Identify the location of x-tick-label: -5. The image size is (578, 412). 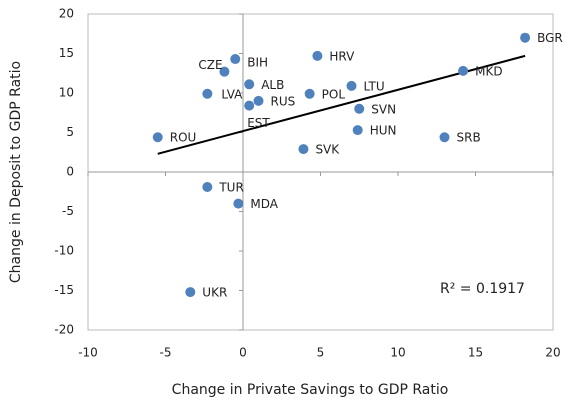
(166, 353).